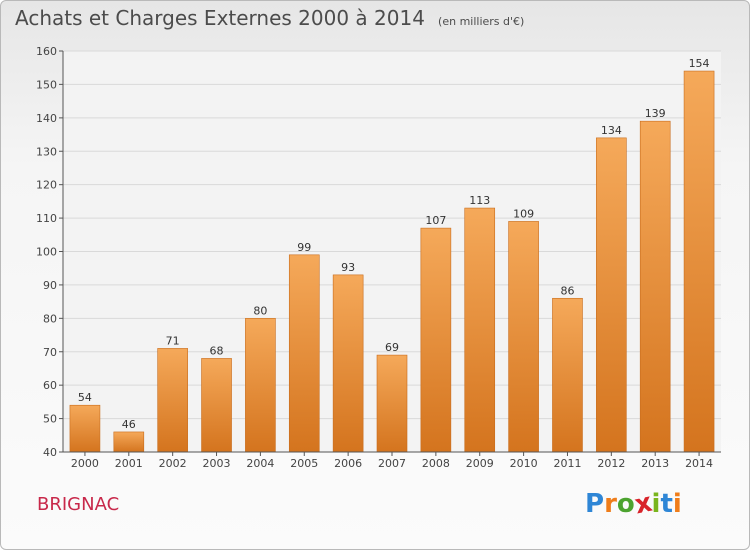 This screenshot has width=750, height=550. Describe the element at coordinates (50, 419) in the screenshot. I see `y-tick-label: 50` at that location.